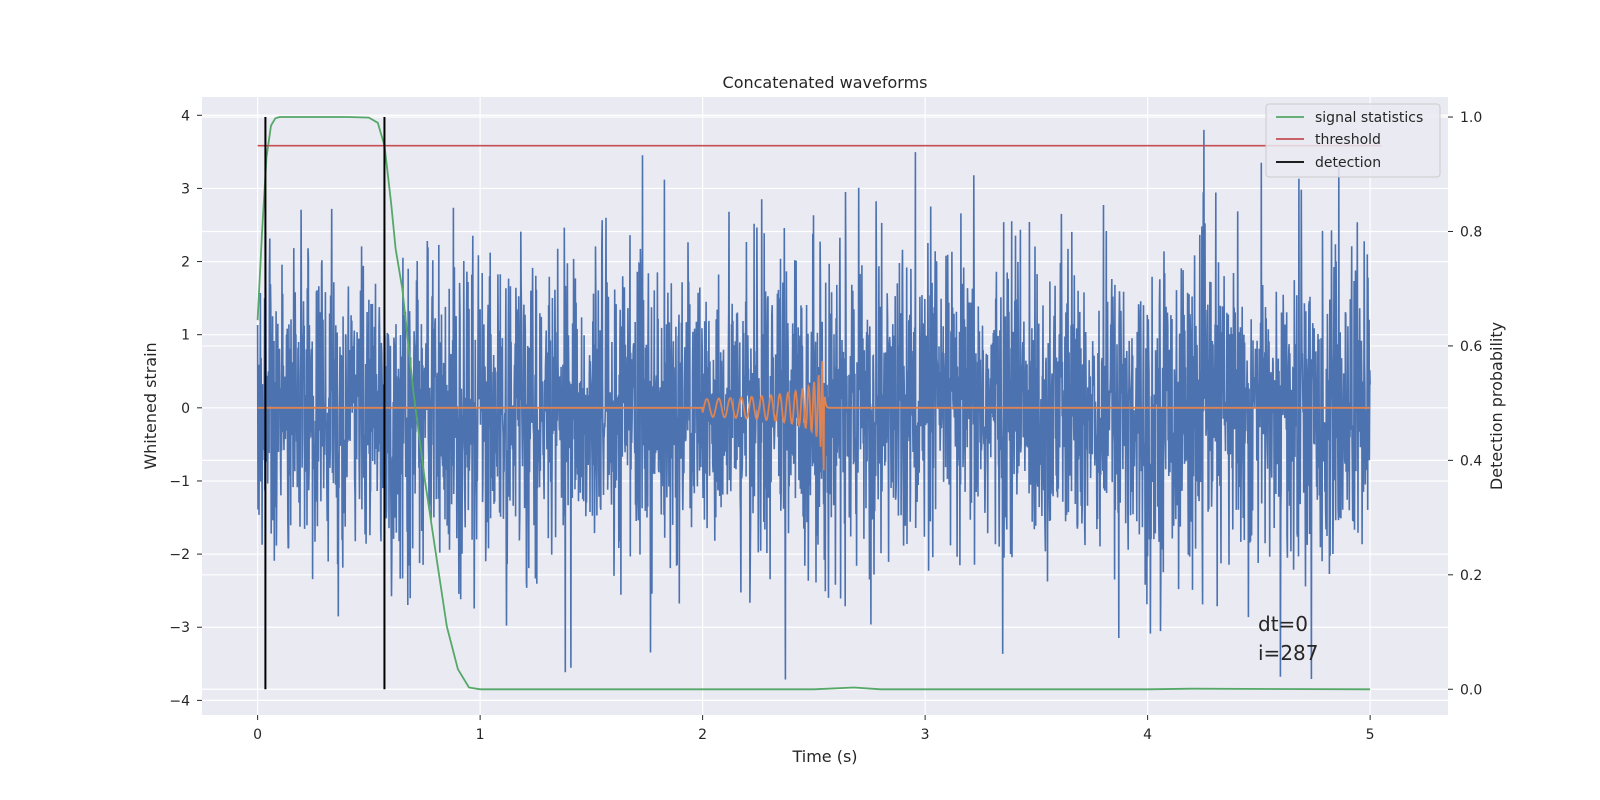  What do you see at coordinates (1348, 163) in the screenshot?
I see `legend-label-detection: detection` at bounding box center [1348, 163].